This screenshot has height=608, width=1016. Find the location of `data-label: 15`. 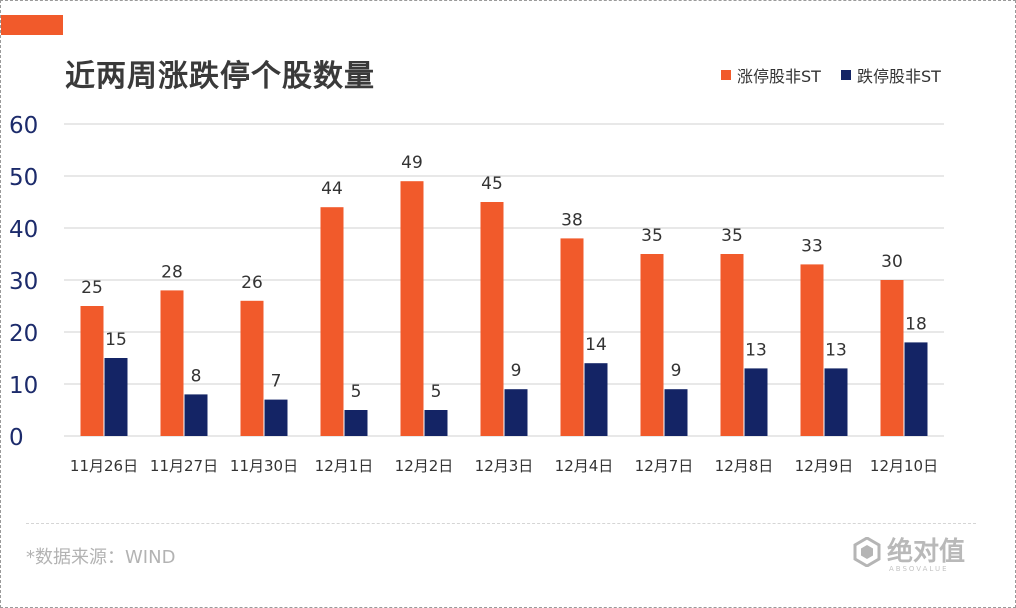

data-label: 15 is located at coordinates (116, 340).